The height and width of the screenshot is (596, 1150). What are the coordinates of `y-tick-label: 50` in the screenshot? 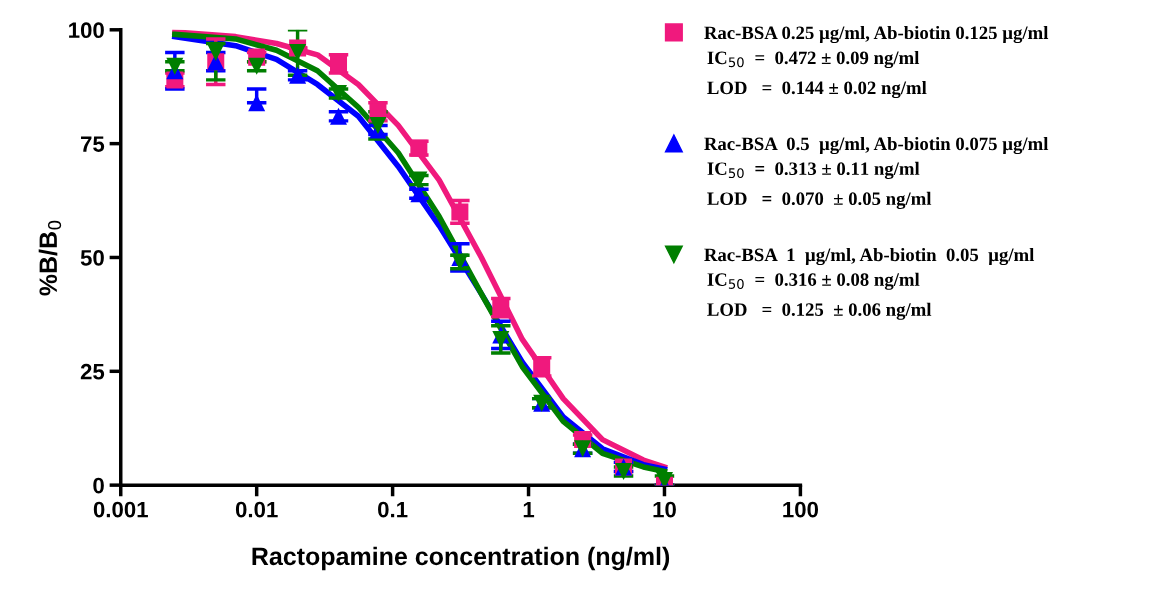 It's located at (92, 258).